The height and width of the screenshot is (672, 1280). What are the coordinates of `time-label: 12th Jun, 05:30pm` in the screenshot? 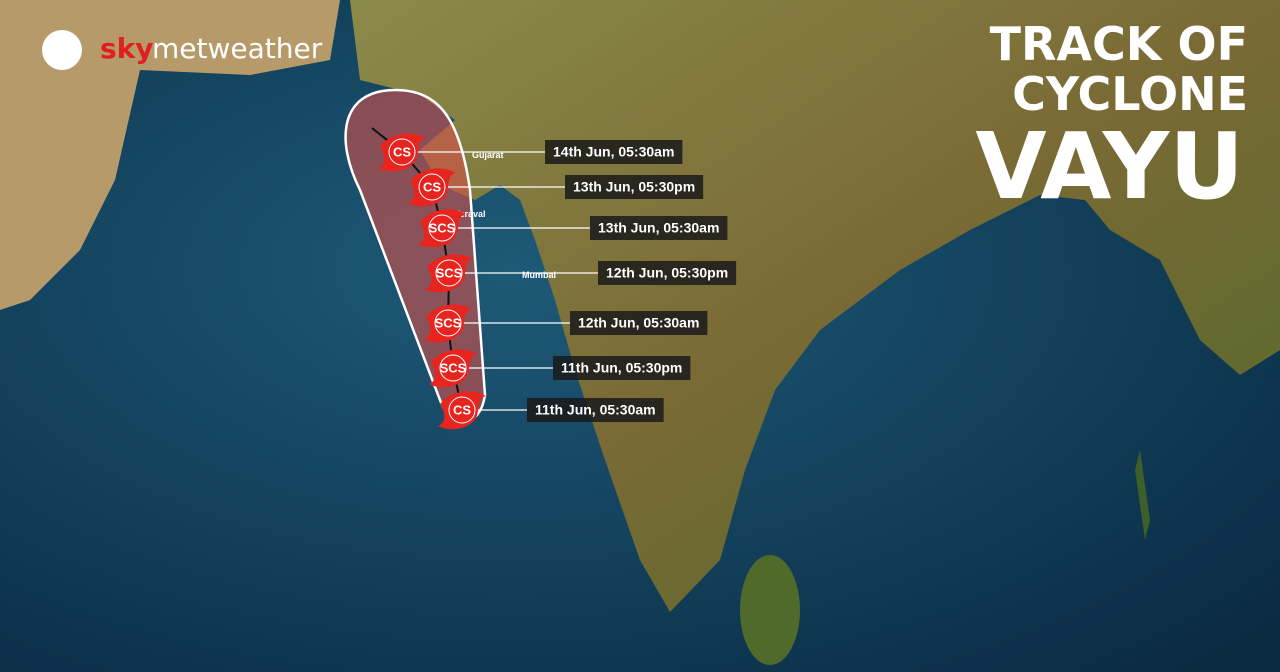 It's located at (667, 273).